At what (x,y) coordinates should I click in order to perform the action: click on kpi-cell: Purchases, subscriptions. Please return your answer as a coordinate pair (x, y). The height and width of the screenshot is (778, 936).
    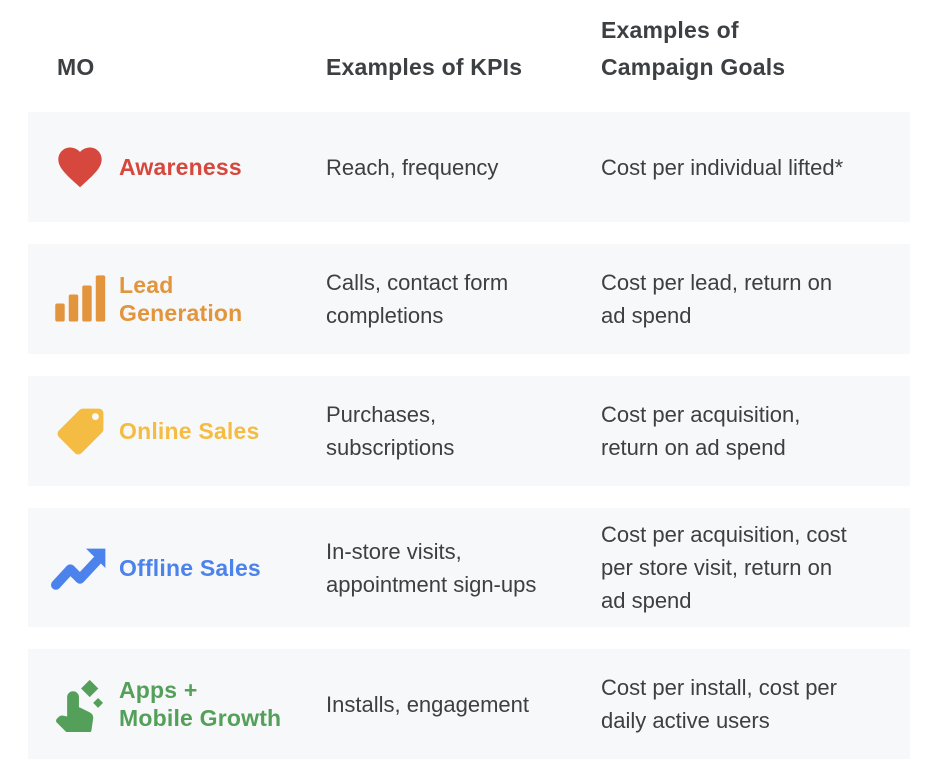
    Looking at the image, I should click on (390, 431).